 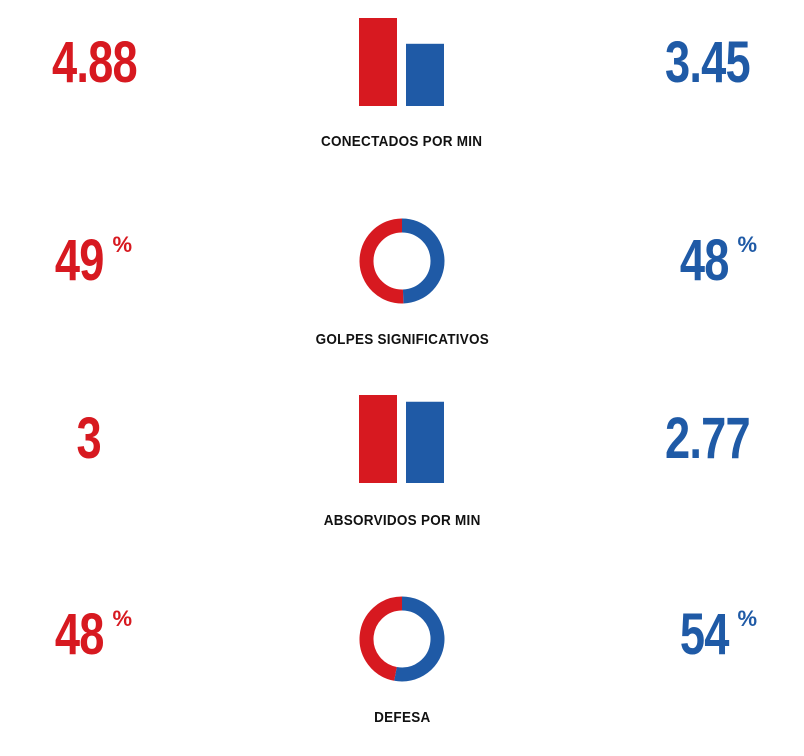 What do you see at coordinates (401, 62) in the screenshot?
I see `bar-chart-conectados` at bounding box center [401, 62].